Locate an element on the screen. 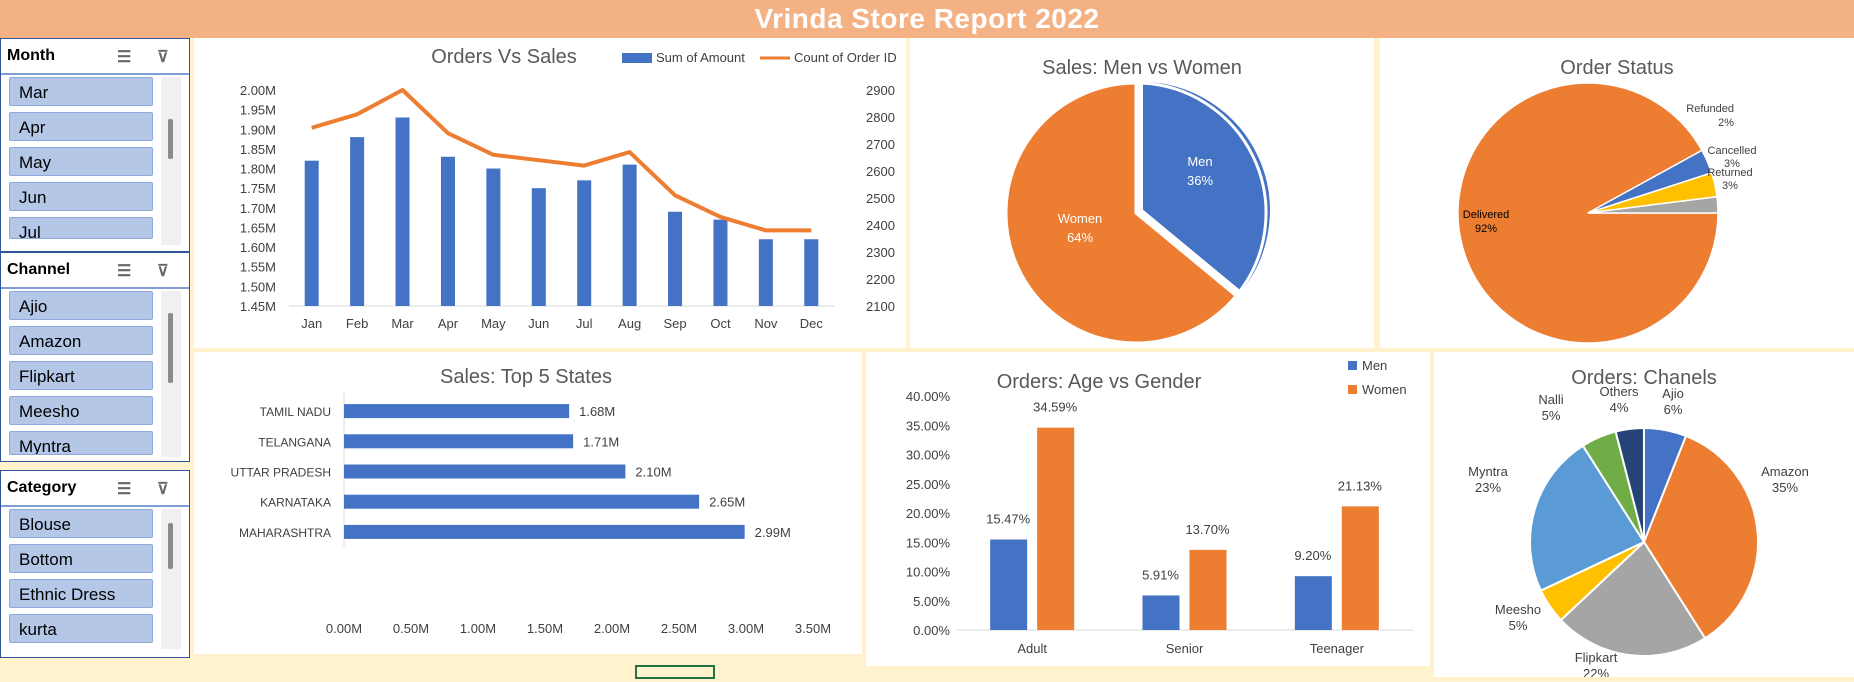 The height and width of the screenshot is (682, 1854). x-tick: Mar is located at coordinates (402, 323).